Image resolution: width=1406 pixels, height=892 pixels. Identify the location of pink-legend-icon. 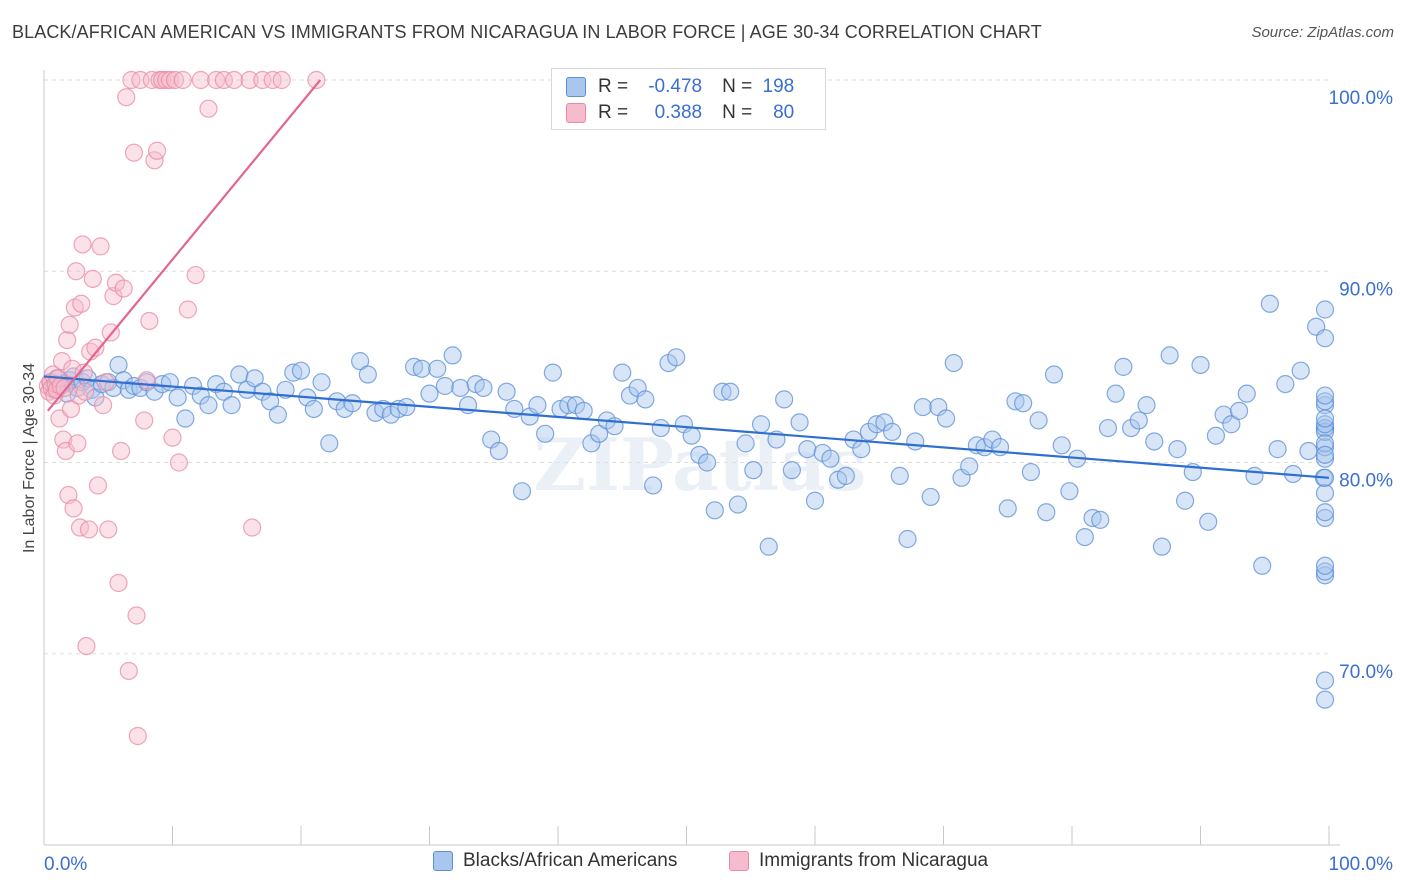
(739, 861).